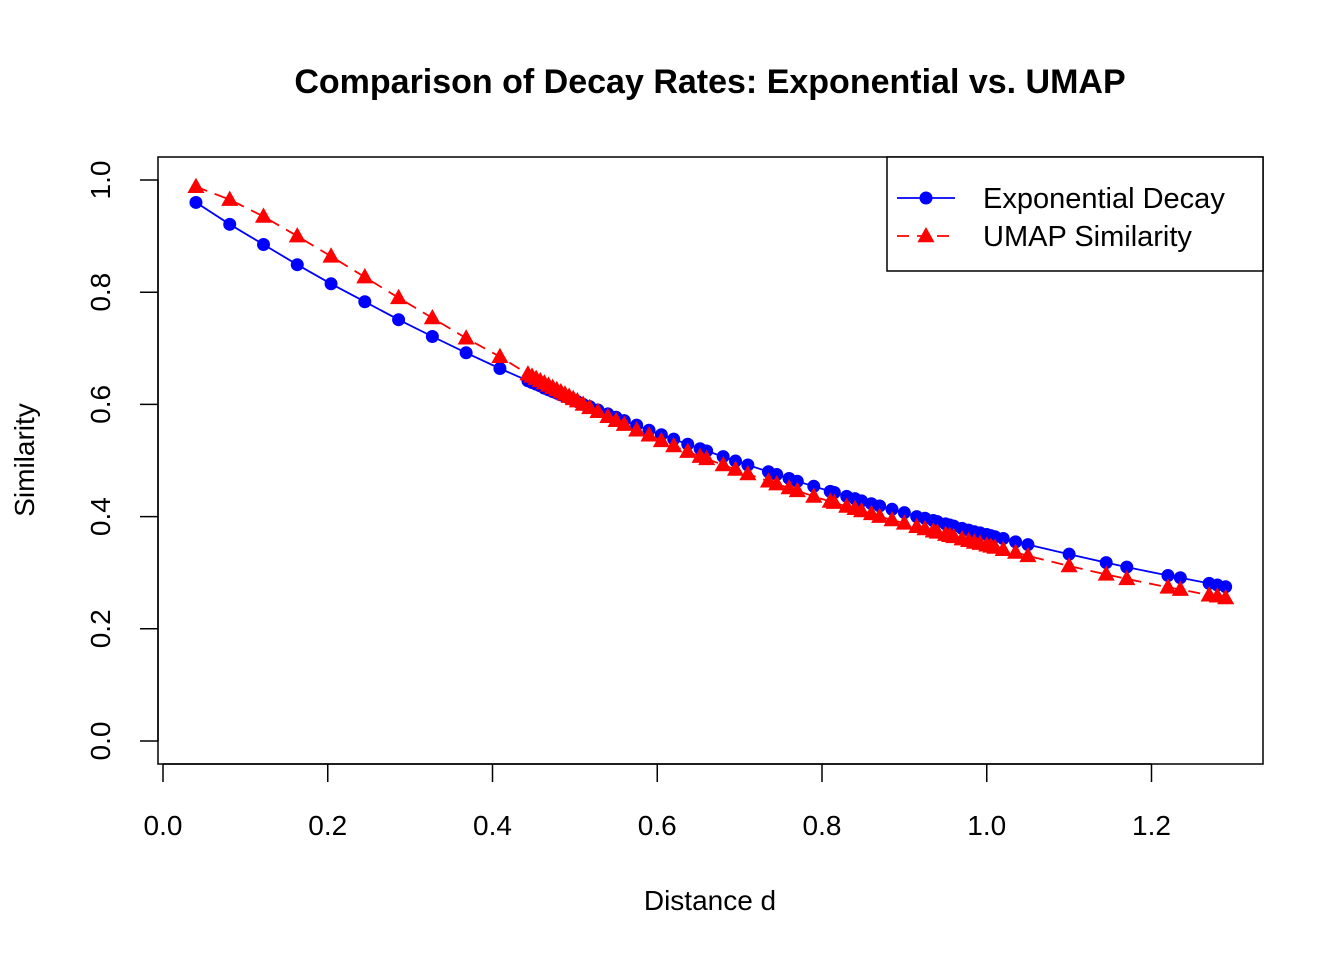 This screenshot has width=1344, height=960. What do you see at coordinates (657, 825) in the screenshot?
I see `x-tick-label: 0.6` at bounding box center [657, 825].